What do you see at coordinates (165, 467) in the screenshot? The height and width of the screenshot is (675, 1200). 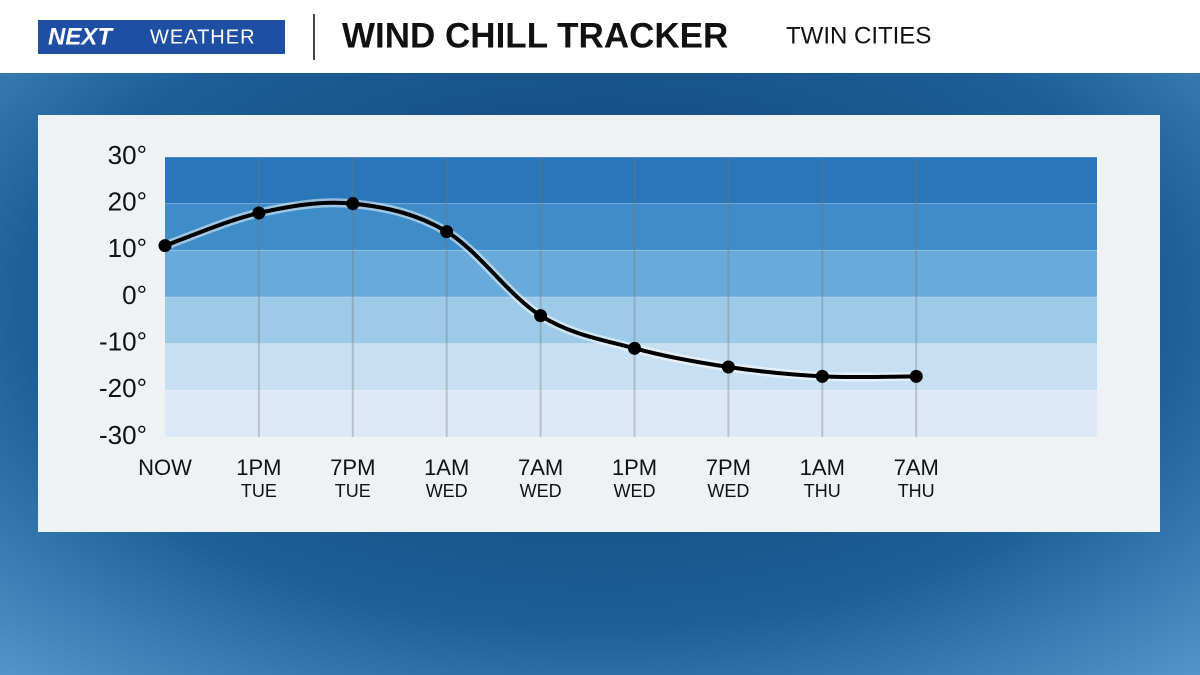 I see `x-tick-label: NOW` at bounding box center [165, 467].